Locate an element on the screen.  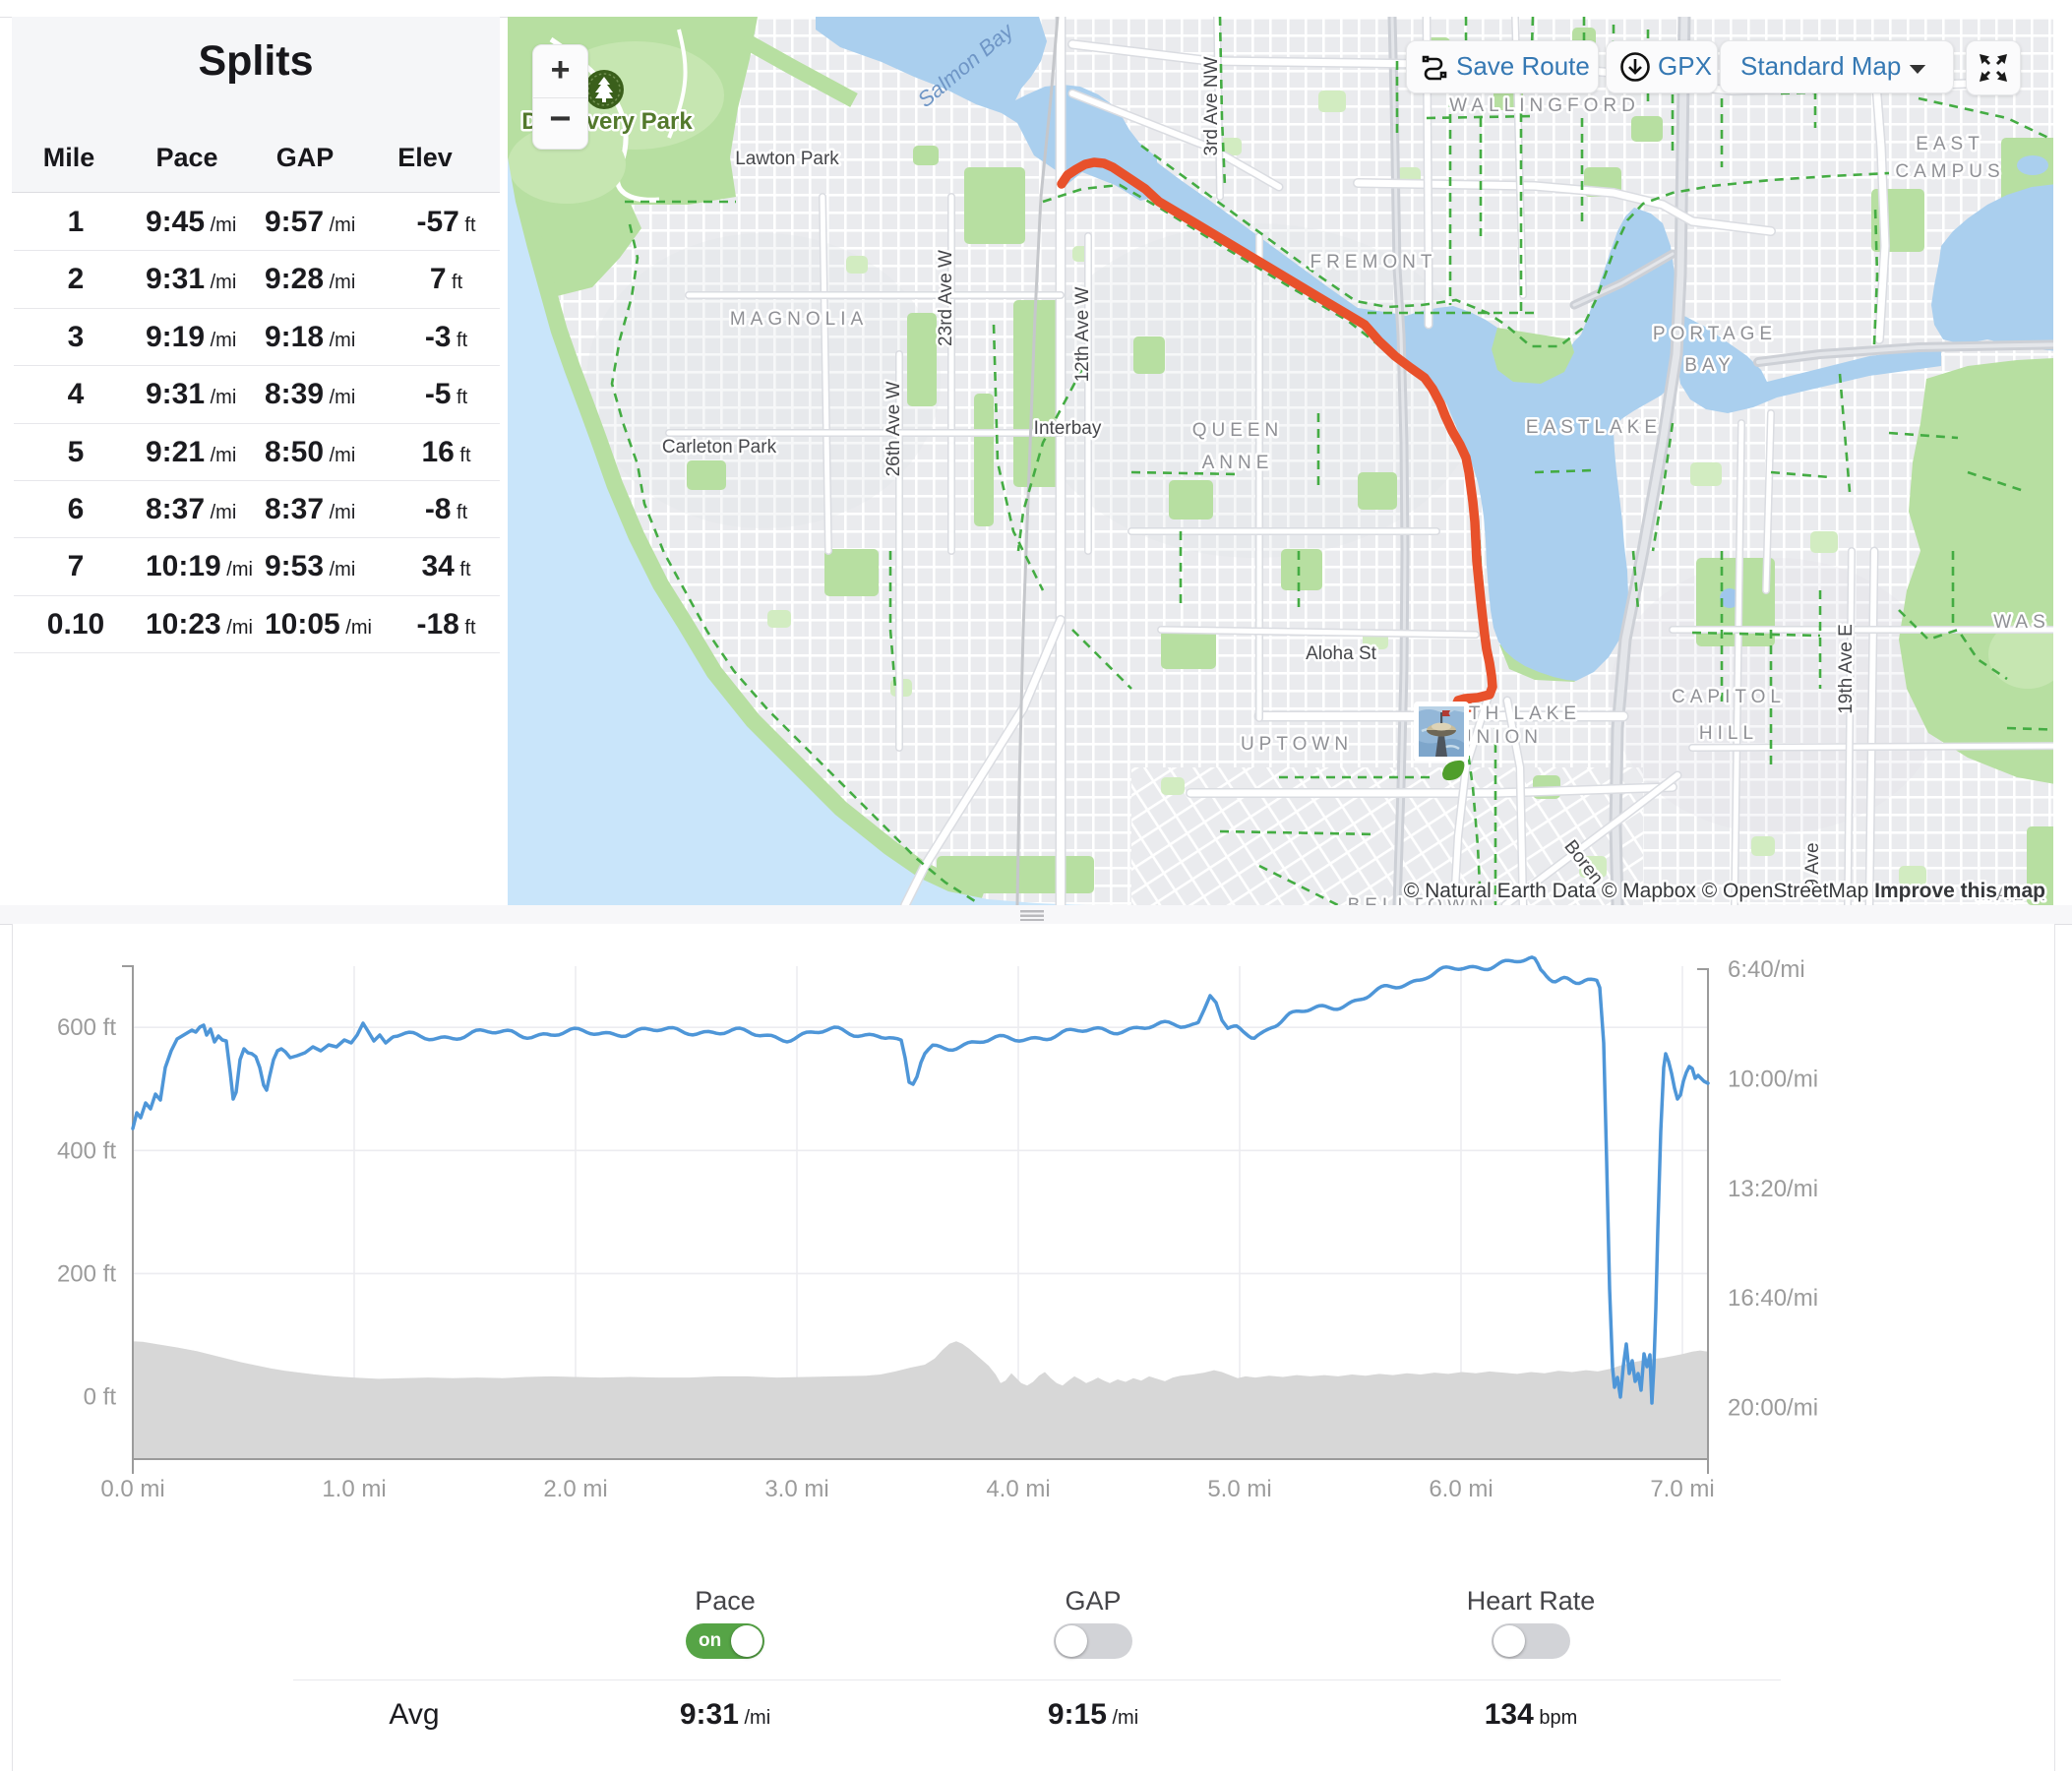
svg-text: FREMONT is located at coordinates (1373, 262).